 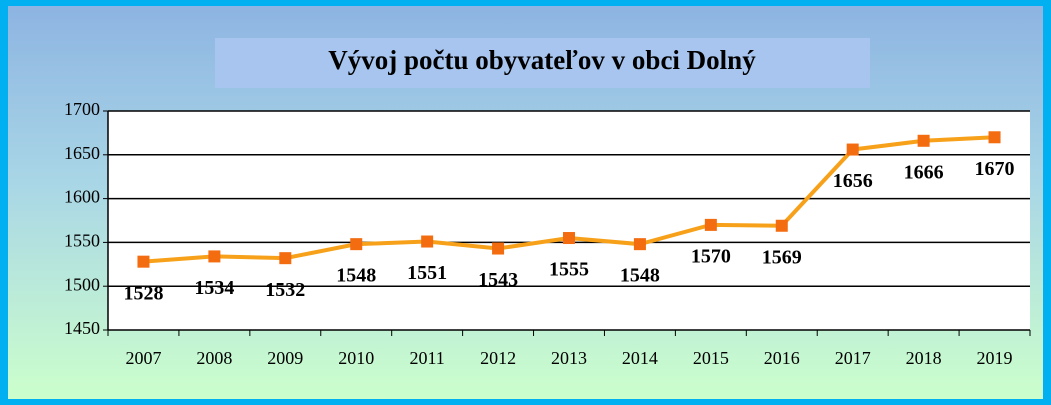 What do you see at coordinates (82, 284) in the screenshot?
I see `y-tick-label: 1500` at bounding box center [82, 284].